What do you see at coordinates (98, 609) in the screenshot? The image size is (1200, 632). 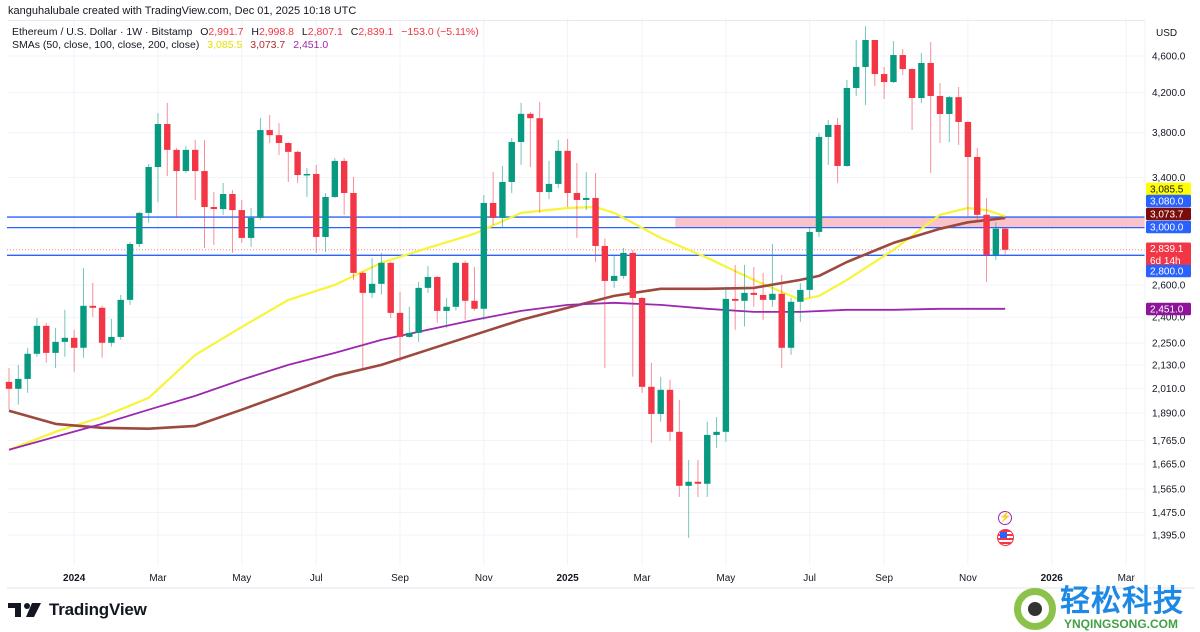 I see `tradingview-logo-text: TradingView` at bounding box center [98, 609].